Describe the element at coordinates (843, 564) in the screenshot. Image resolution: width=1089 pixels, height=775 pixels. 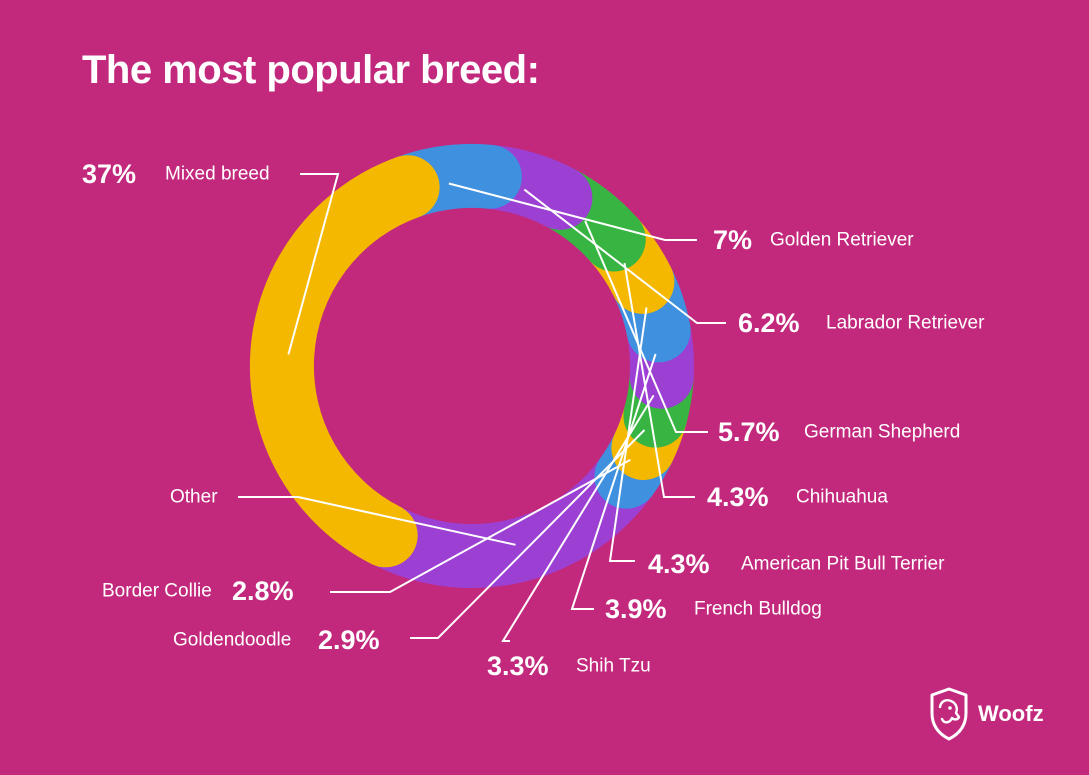
I see `slice-name-american-pit-bull-terrier: American Pit Bull Terrier` at that location.